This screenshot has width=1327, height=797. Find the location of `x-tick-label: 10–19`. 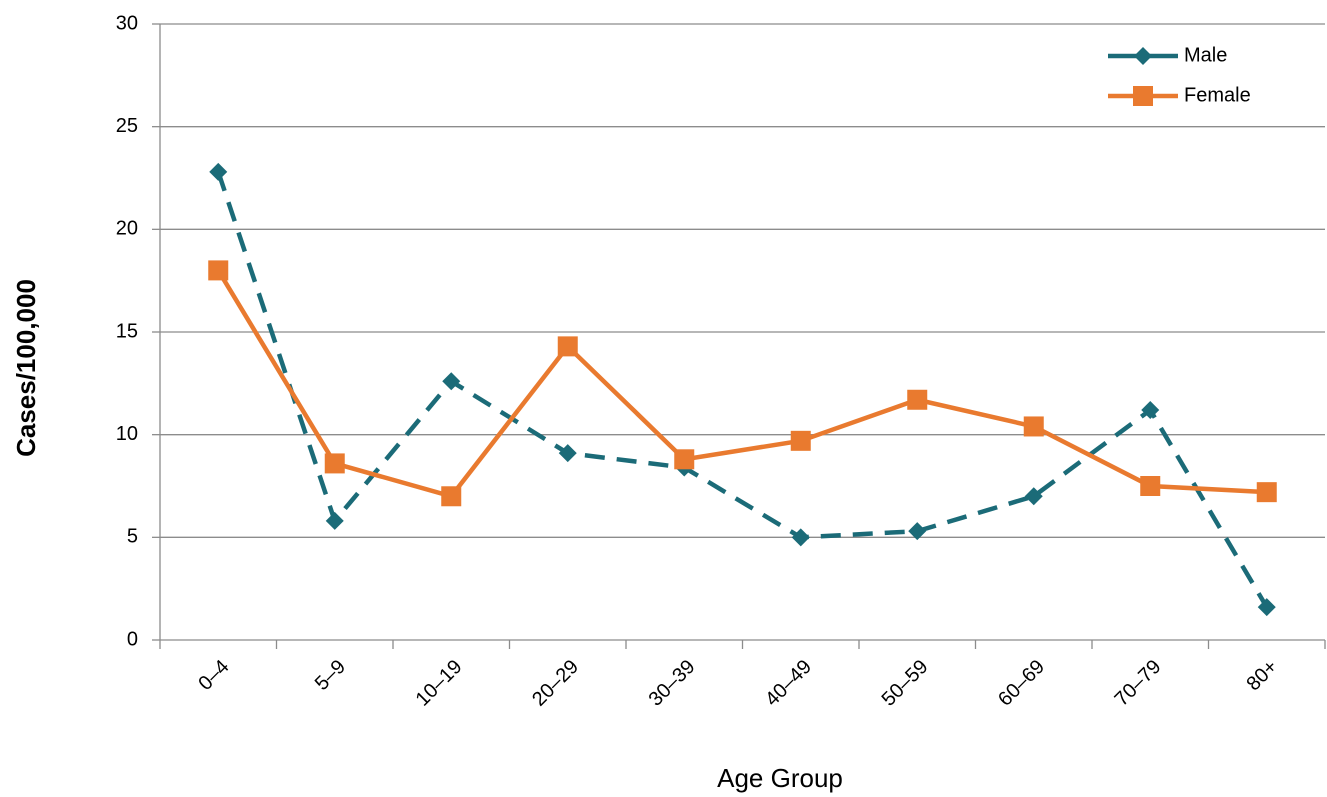

x-tick-label: 10–19 is located at coordinates (439, 683).